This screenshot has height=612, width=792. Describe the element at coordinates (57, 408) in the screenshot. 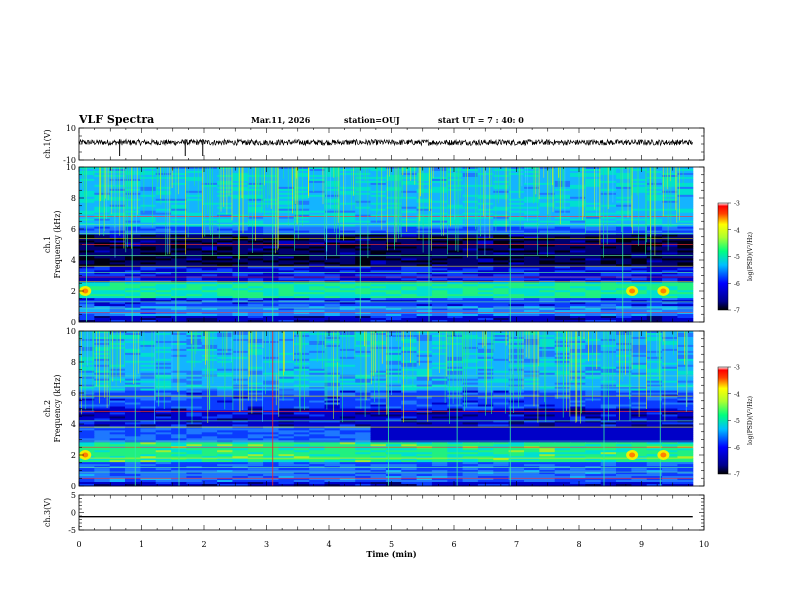

I see `spectro-ch2-ylabel: Frequency (kHz)` at that location.